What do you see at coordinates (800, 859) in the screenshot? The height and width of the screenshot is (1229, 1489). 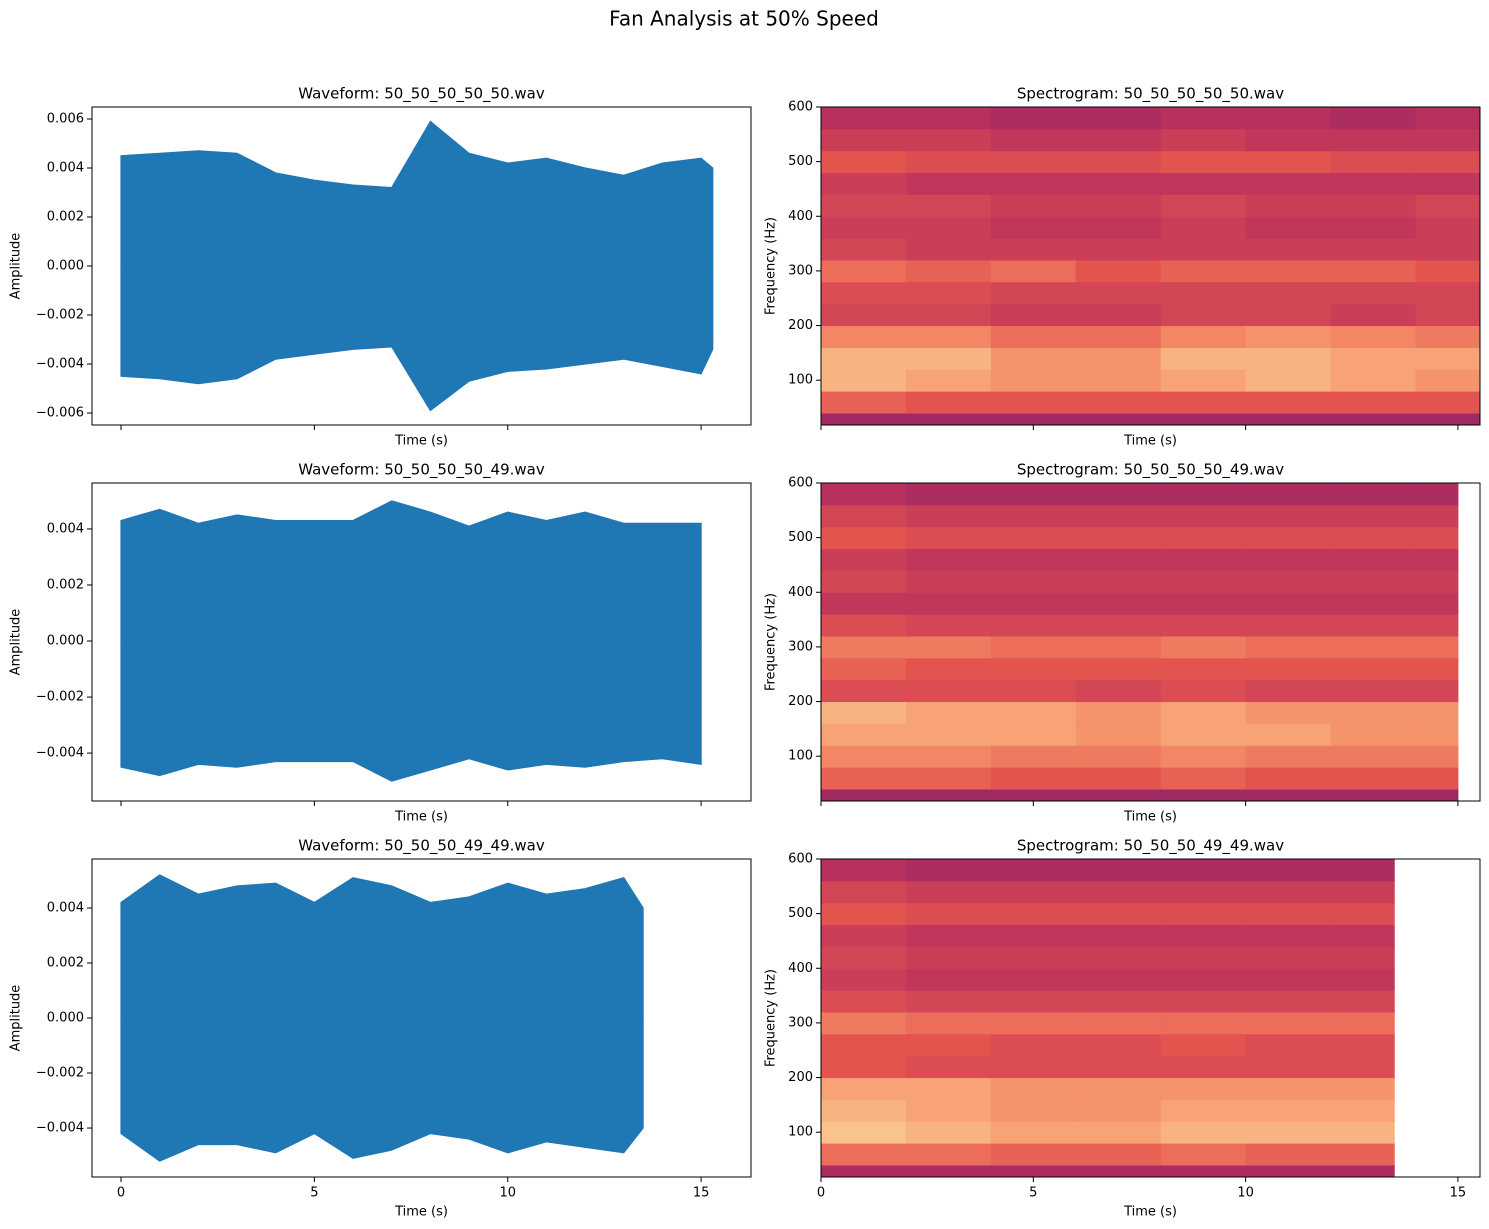 I see `y-tick-label: 600` at bounding box center [800, 859].